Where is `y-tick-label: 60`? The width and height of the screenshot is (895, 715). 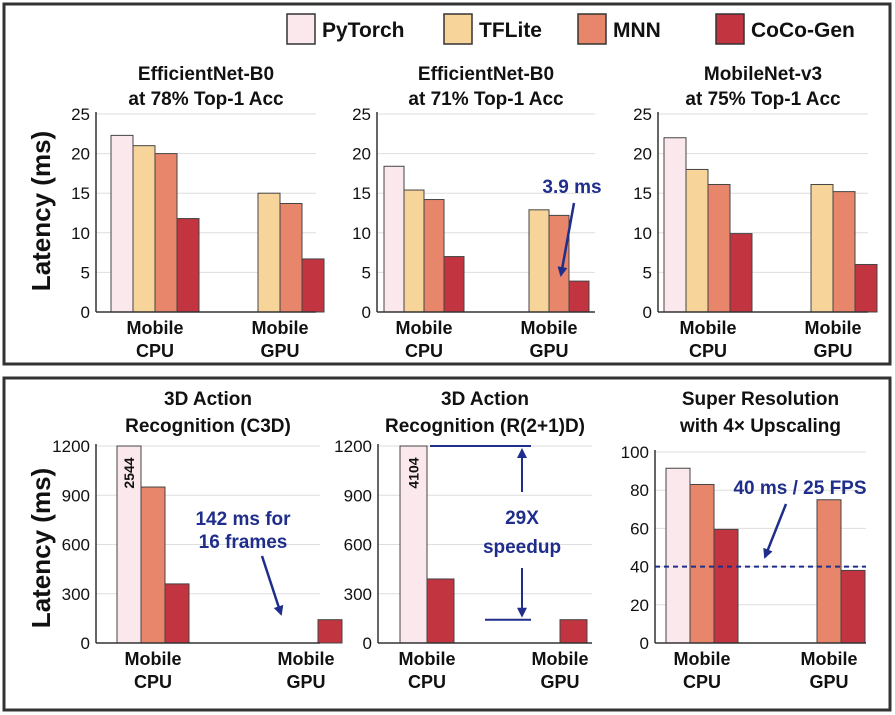
y-tick-label: 60 is located at coordinates (639, 528).